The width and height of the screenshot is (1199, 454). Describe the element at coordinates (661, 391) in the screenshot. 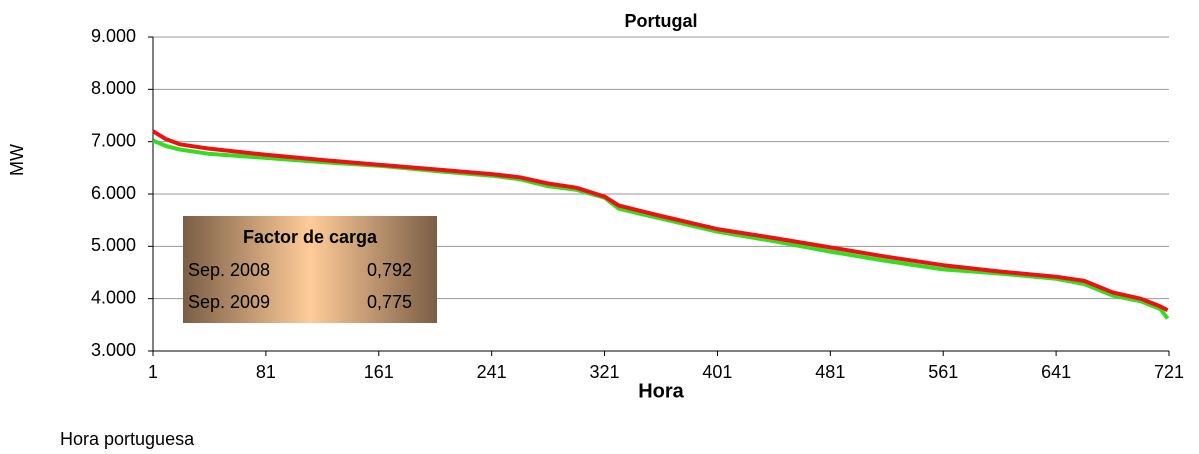

I see `x-axis-label: Hora` at that location.